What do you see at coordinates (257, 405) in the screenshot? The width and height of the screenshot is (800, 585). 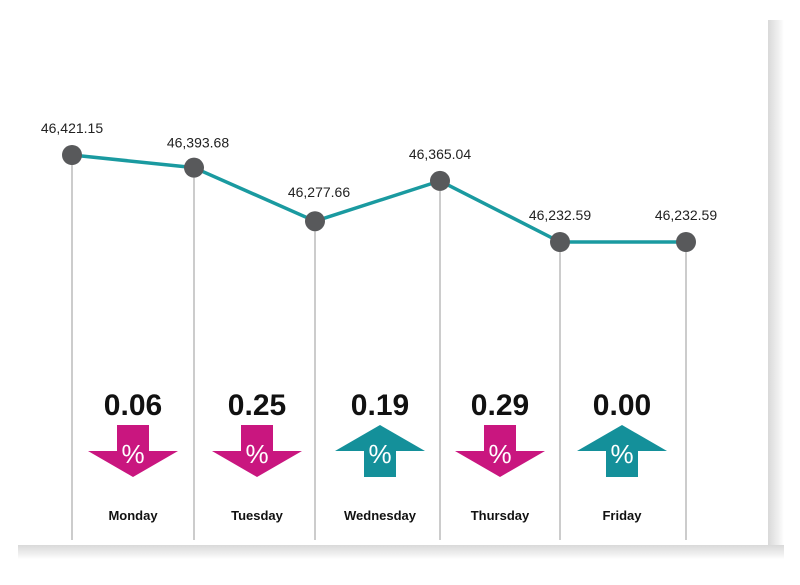 I see `percent-change-value: 0.25` at bounding box center [257, 405].